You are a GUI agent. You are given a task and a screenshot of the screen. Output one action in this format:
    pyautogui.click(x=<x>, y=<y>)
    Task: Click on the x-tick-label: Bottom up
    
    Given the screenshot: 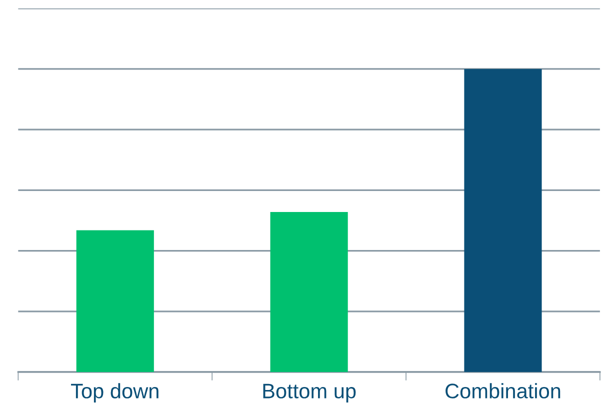 What is the action you would take?
    pyautogui.click(x=309, y=393)
    